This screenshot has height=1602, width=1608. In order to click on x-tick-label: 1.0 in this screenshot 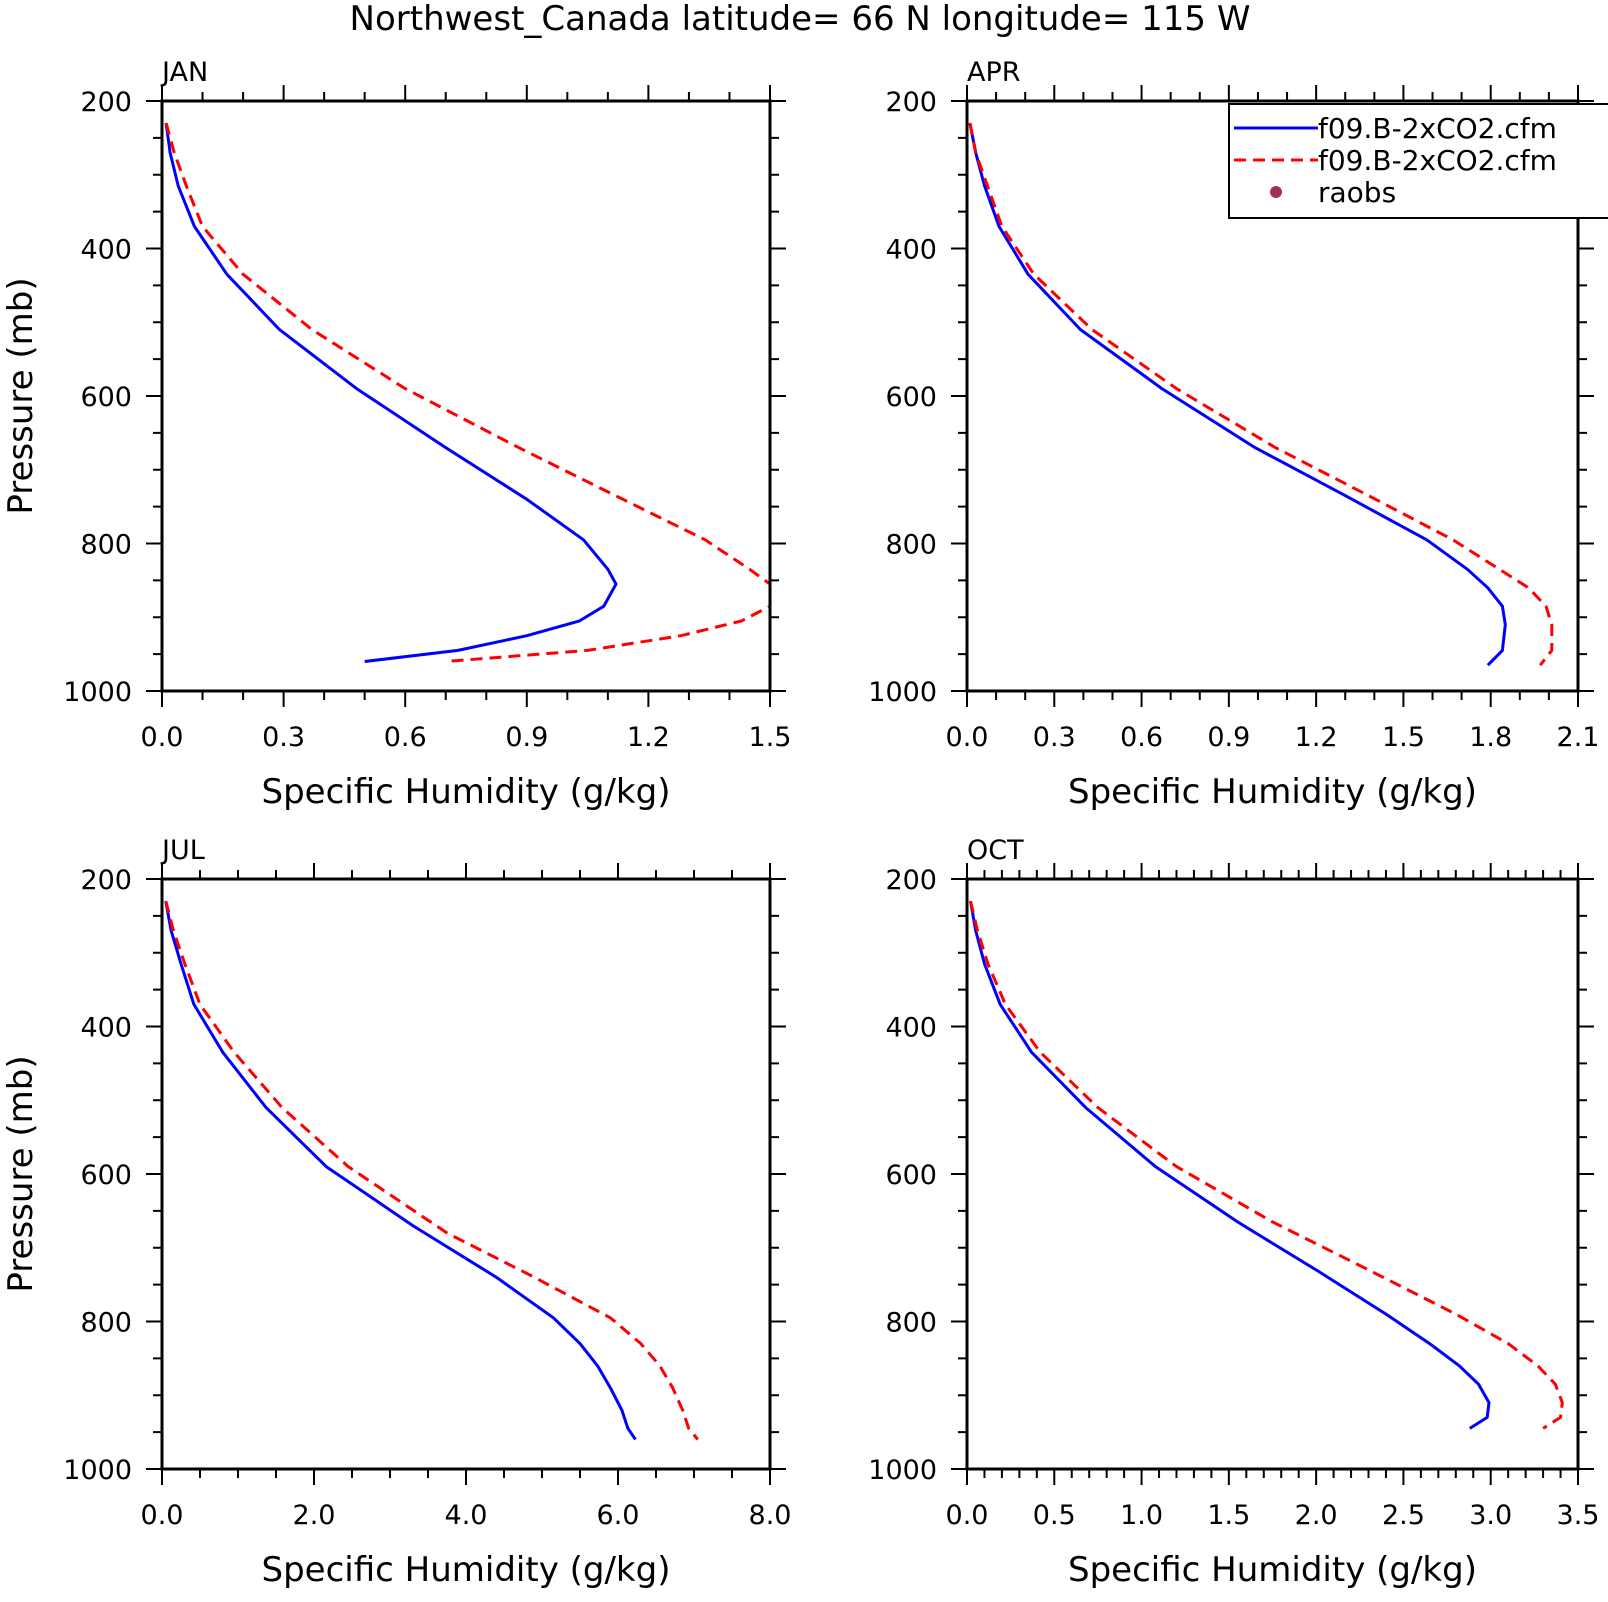, I will do `click(1141, 1515)`.